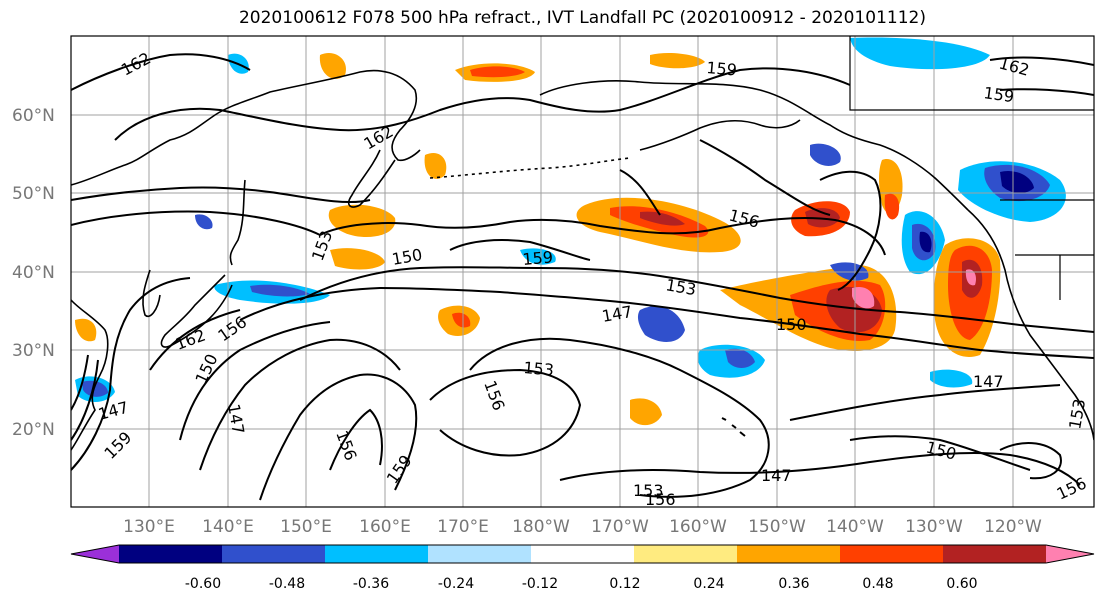  What do you see at coordinates (237, 222) in the screenshot?
I see `sakhalin-coastline` at bounding box center [237, 222].